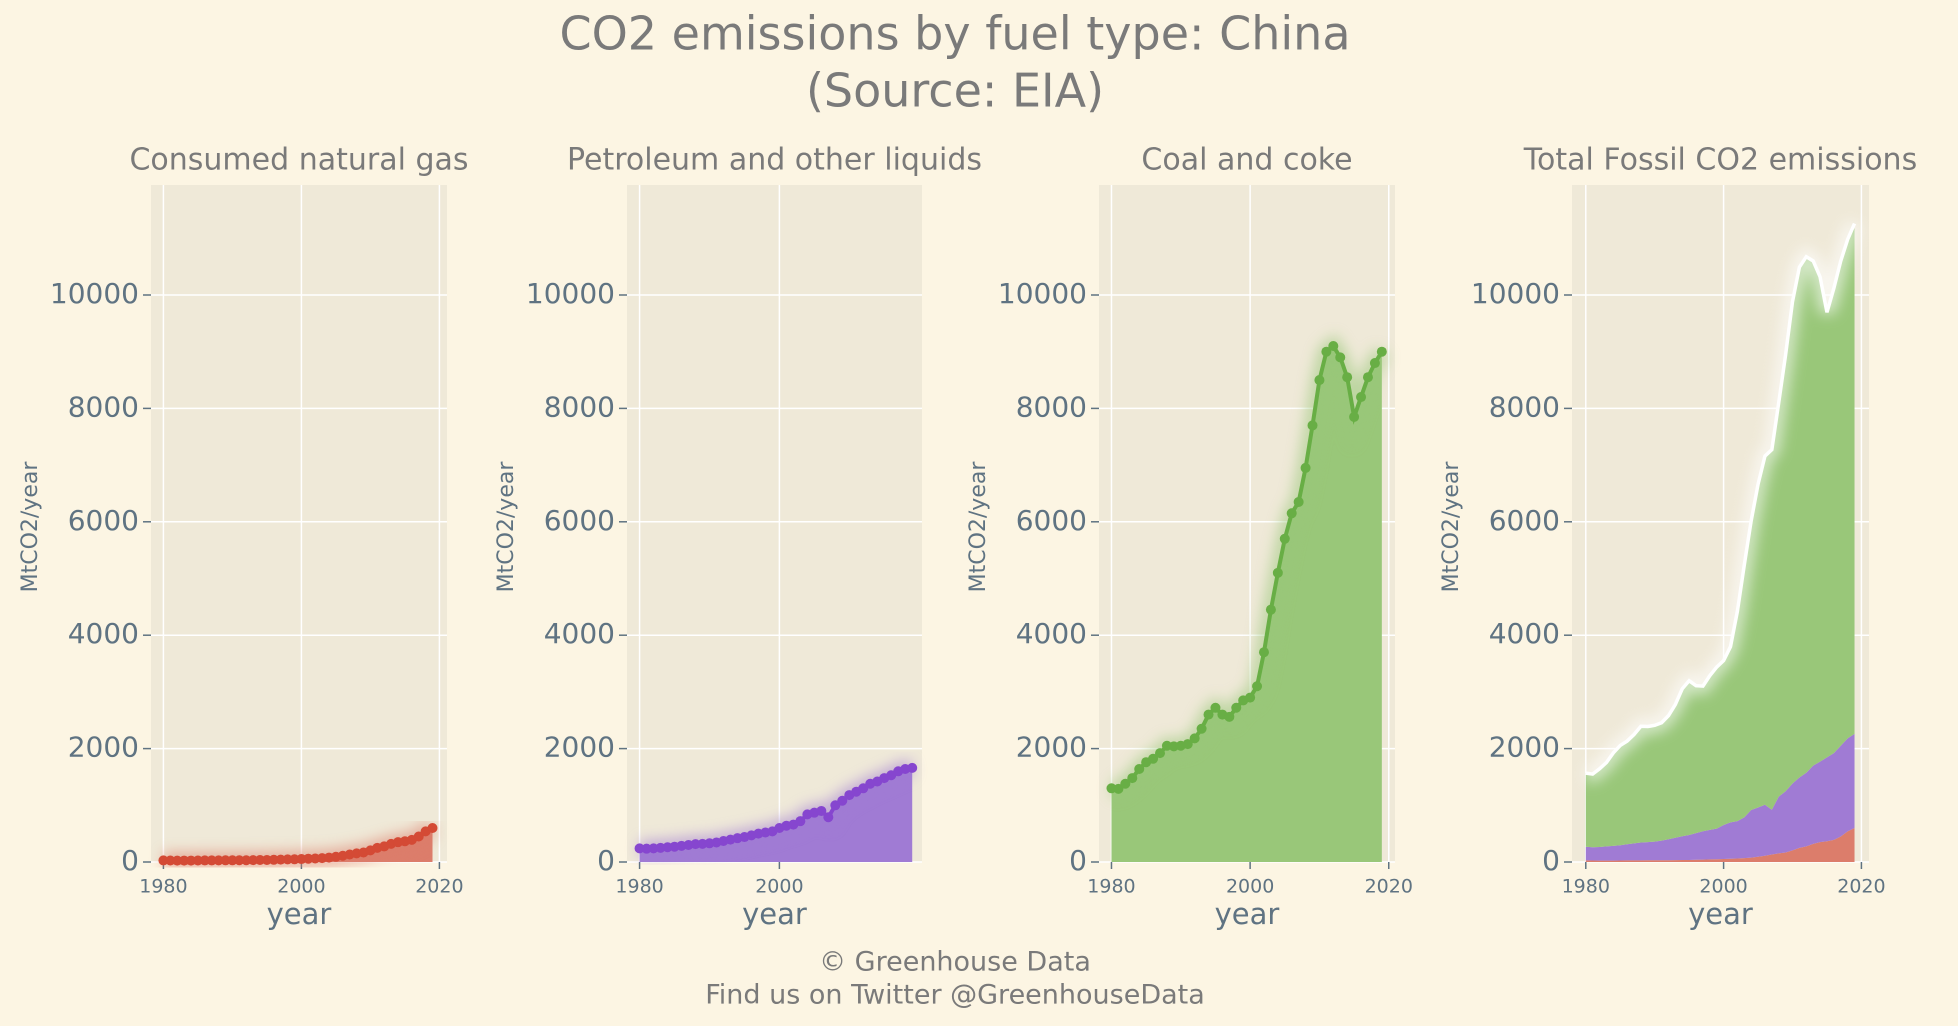 The height and width of the screenshot is (1026, 1958). I want to click on credit: © Greenhouse Data, so click(955, 962).